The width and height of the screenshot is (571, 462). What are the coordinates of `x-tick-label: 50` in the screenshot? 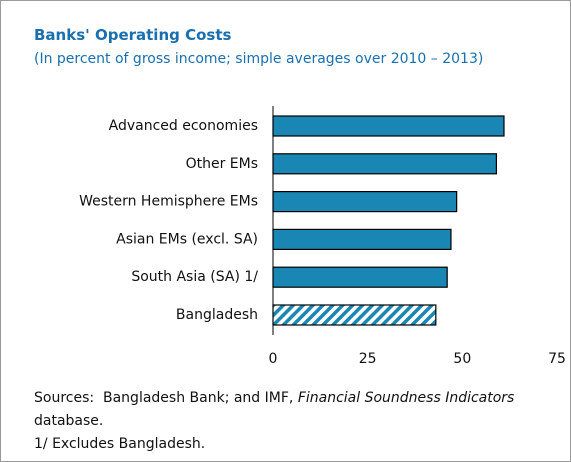 It's located at (462, 359).